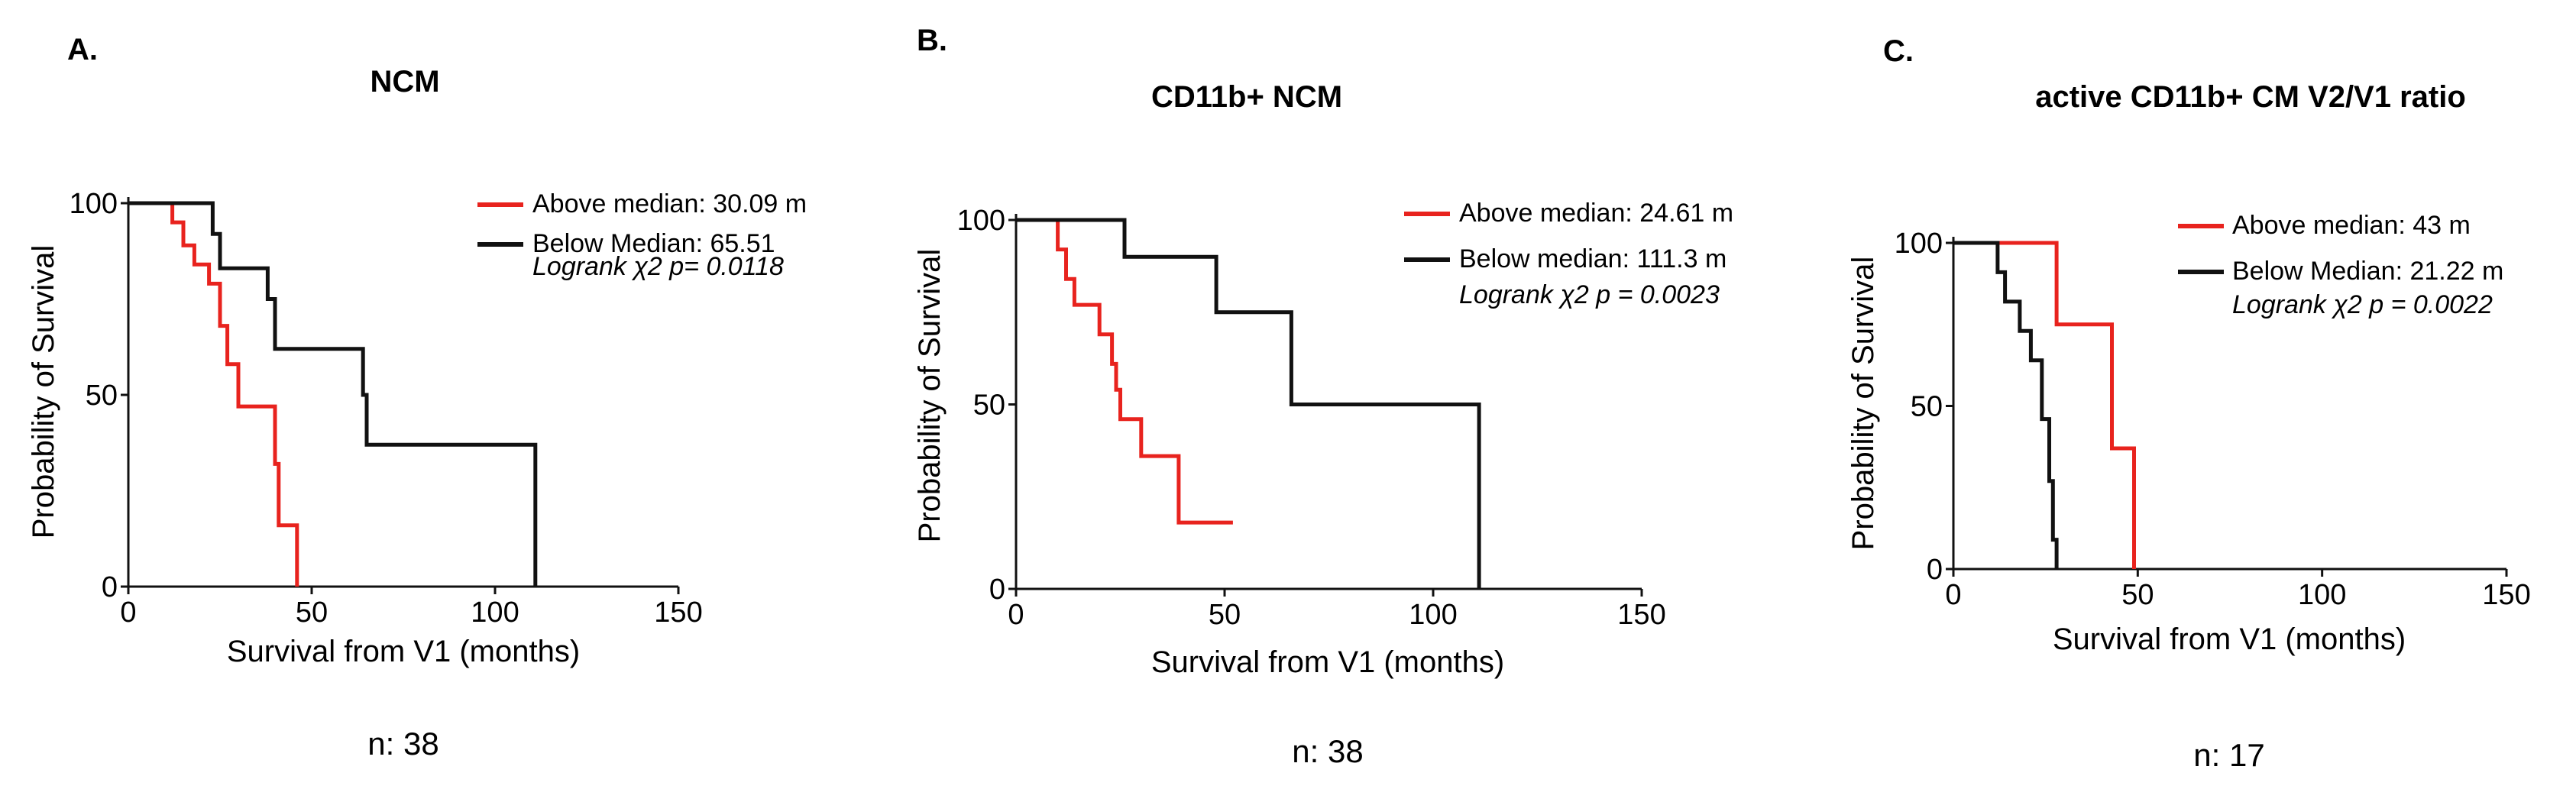  What do you see at coordinates (658, 266) in the screenshot?
I see `logrank-annotation: Logrank χ2 p= 0.0118` at bounding box center [658, 266].